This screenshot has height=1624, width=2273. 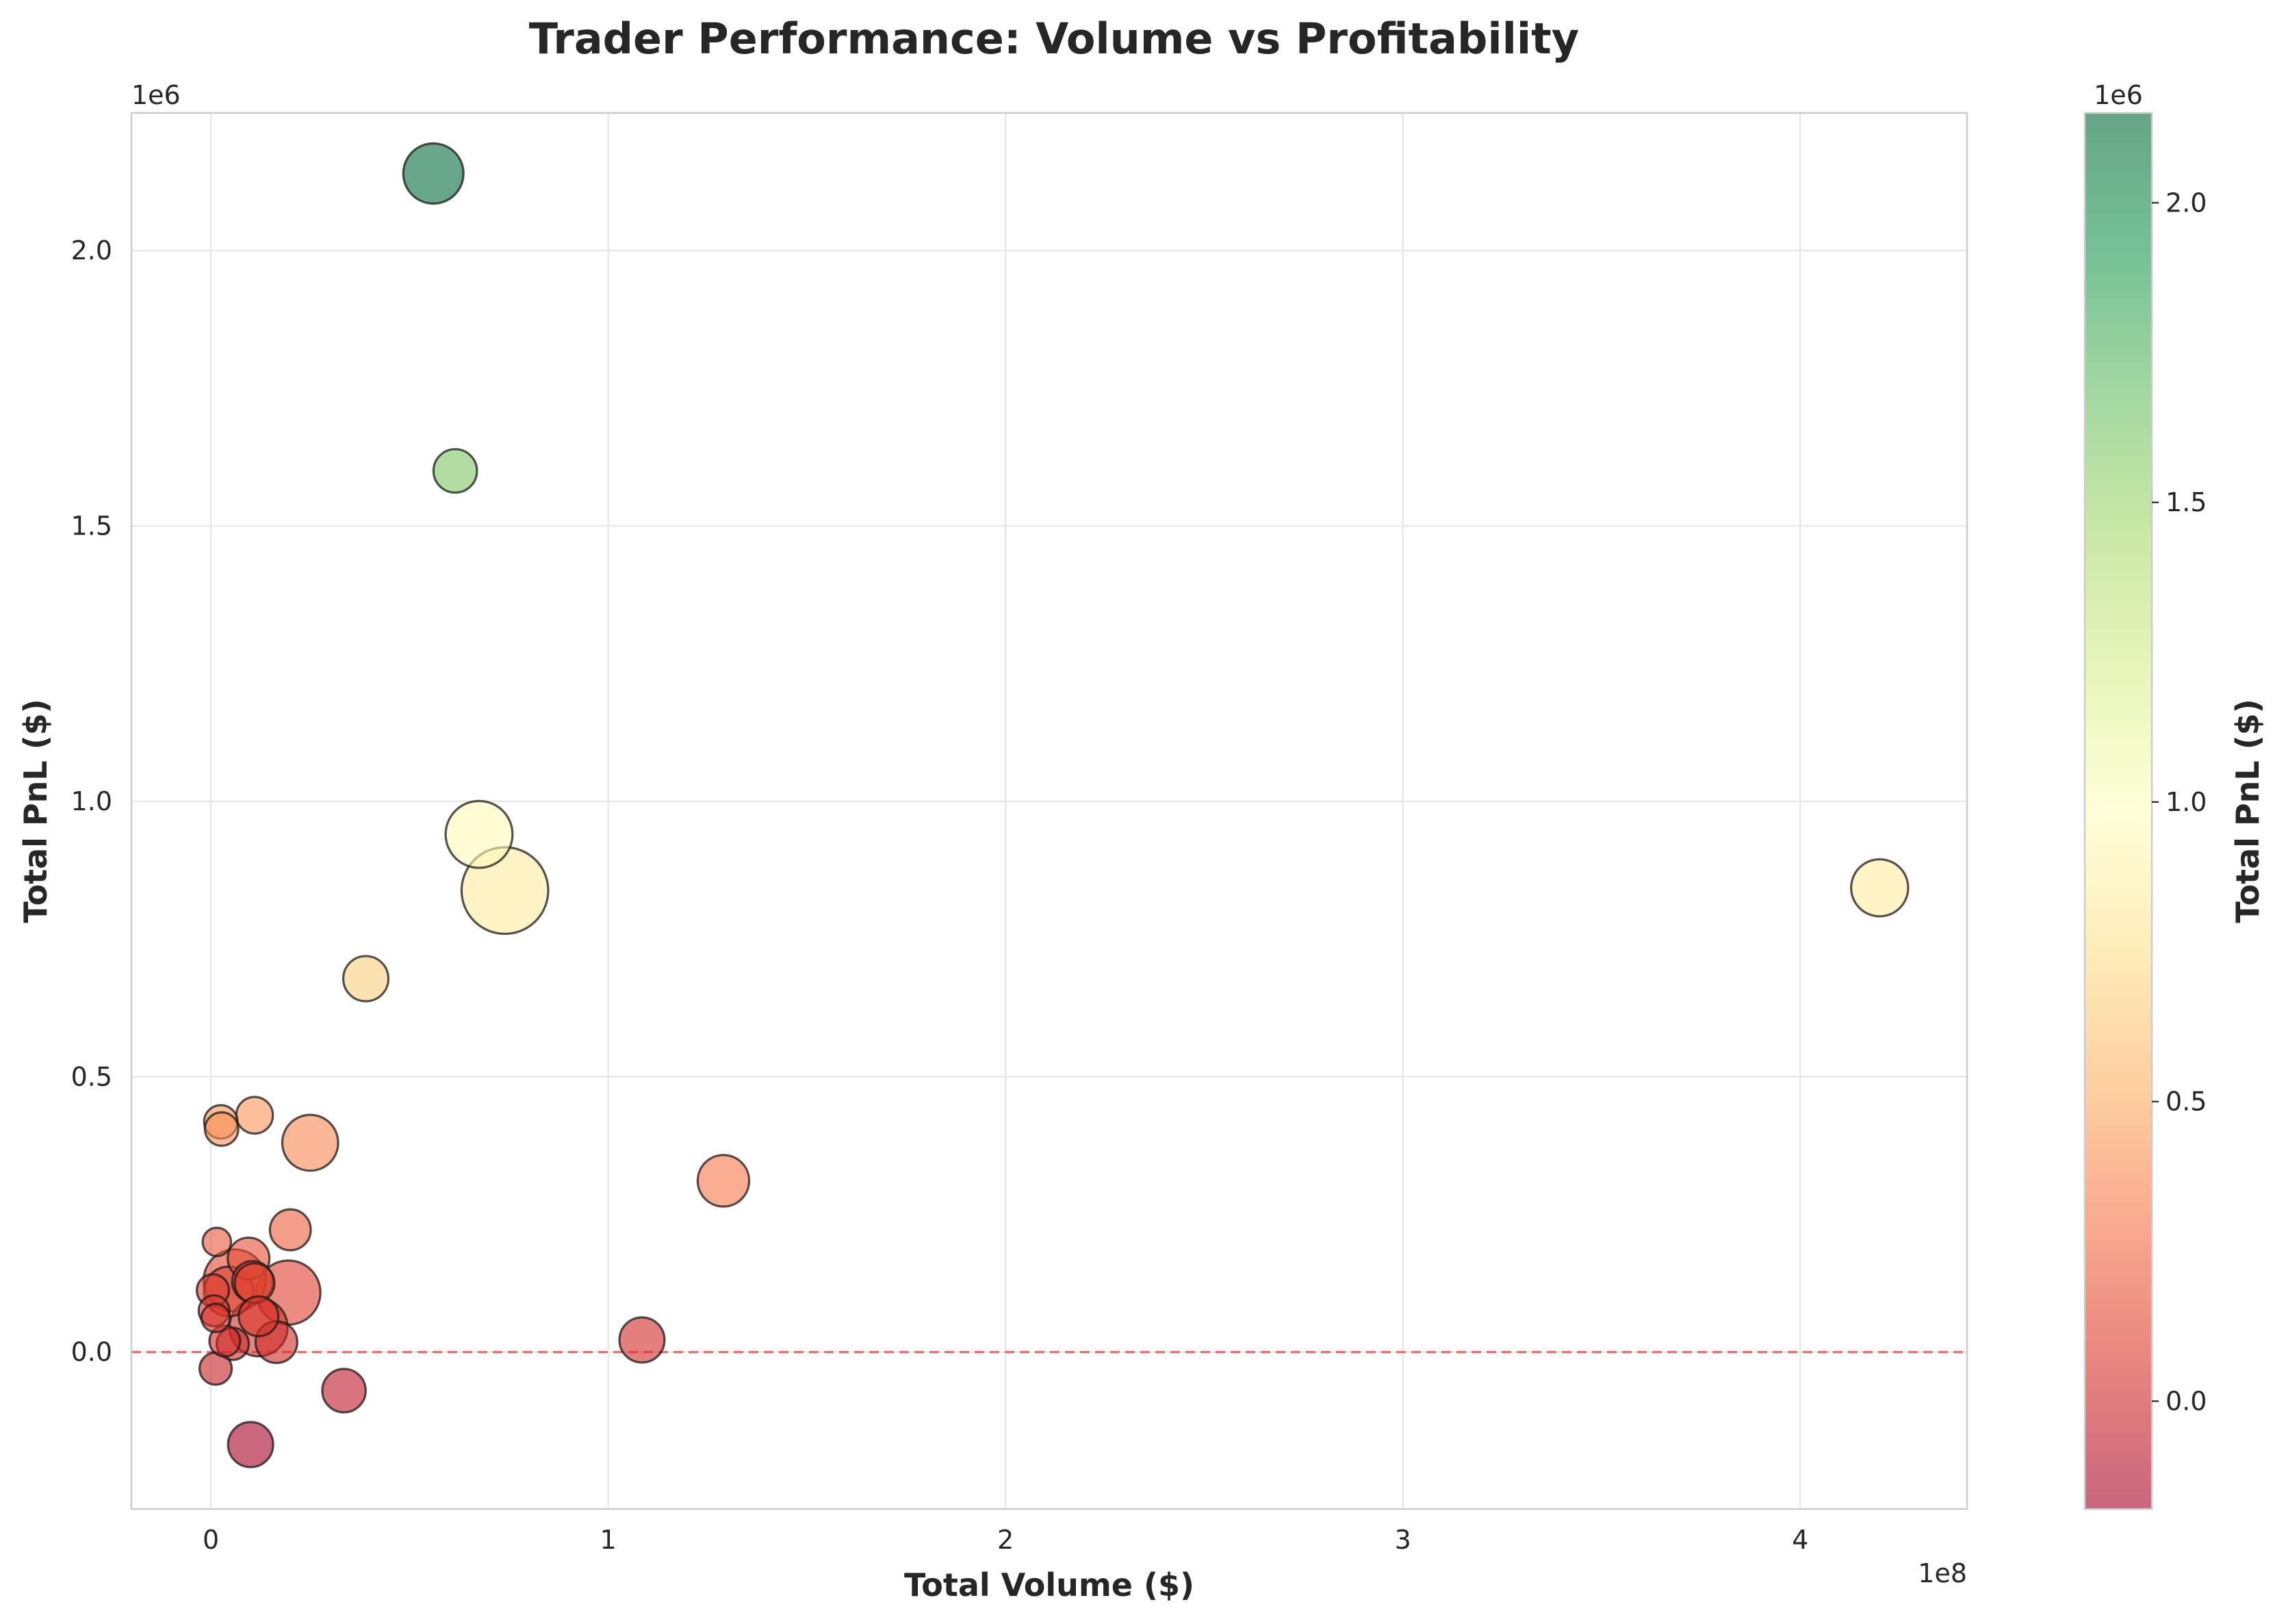 What do you see at coordinates (2186, 1102) in the screenshot?
I see `colorbar-tick-label: 0.5` at bounding box center [2186, 1102].